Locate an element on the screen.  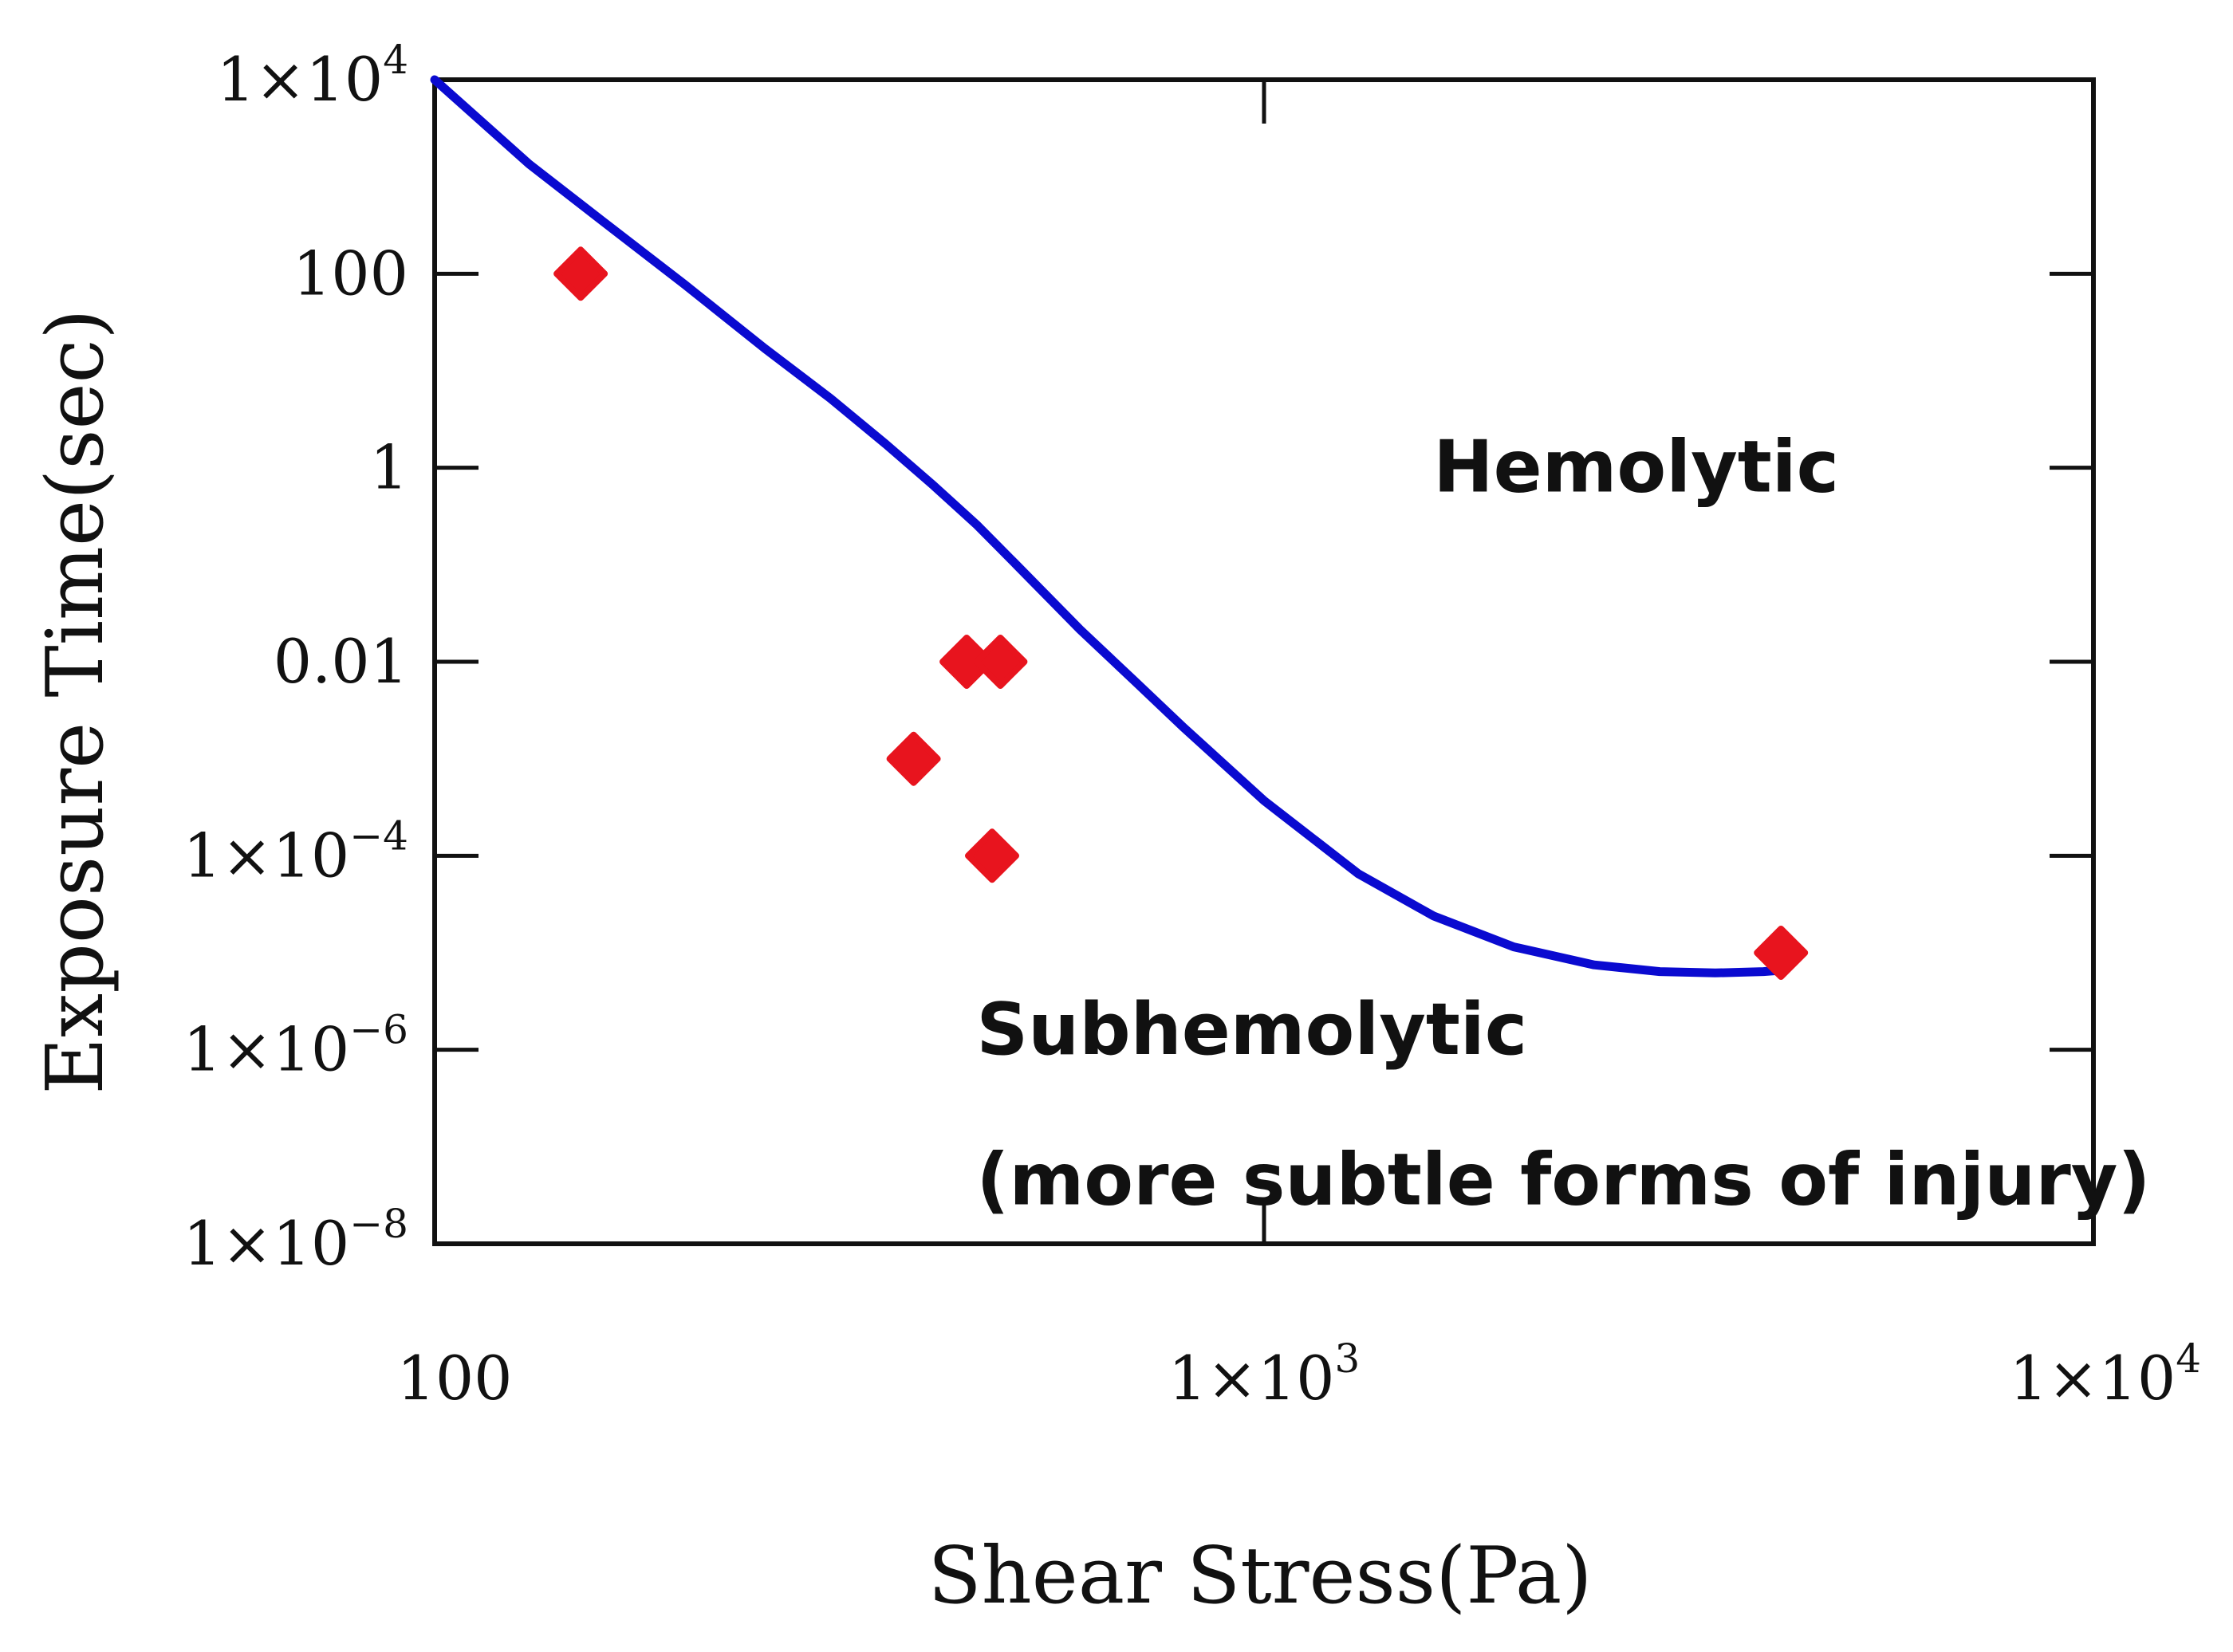
y-tick-label-4: 1×10⁻⁴ is located at coordinates (295, 851).